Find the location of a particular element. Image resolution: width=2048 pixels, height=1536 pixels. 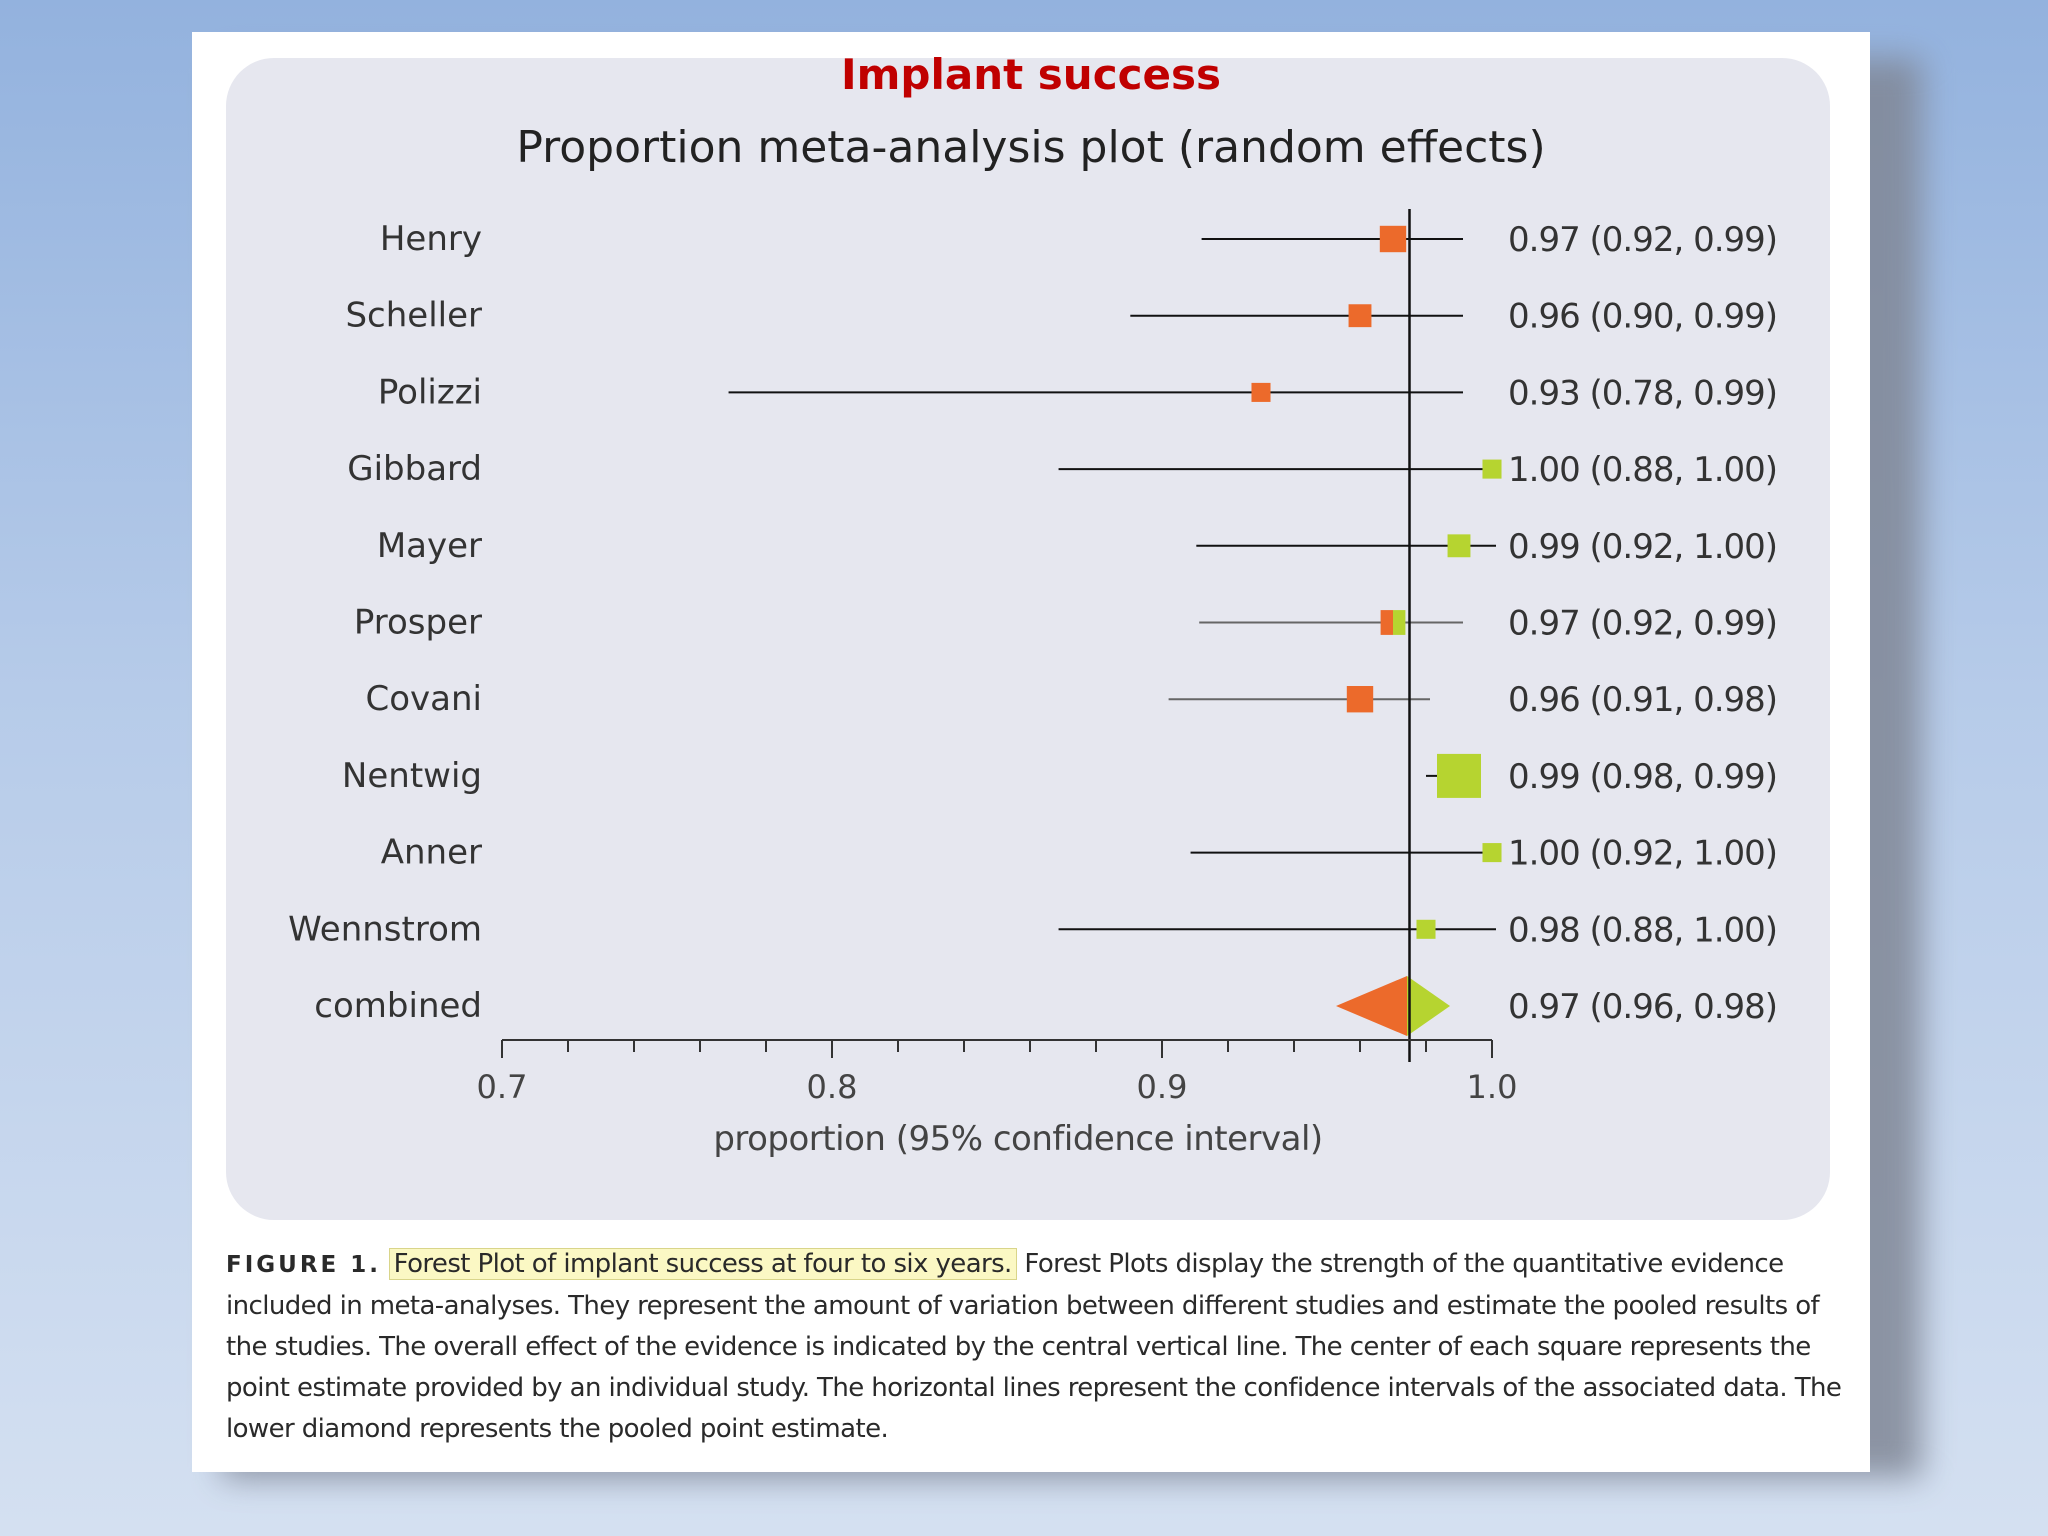

estimate-ci-label: 0.96 (0.91, 0.98) is located at coordinates (1642, 700).